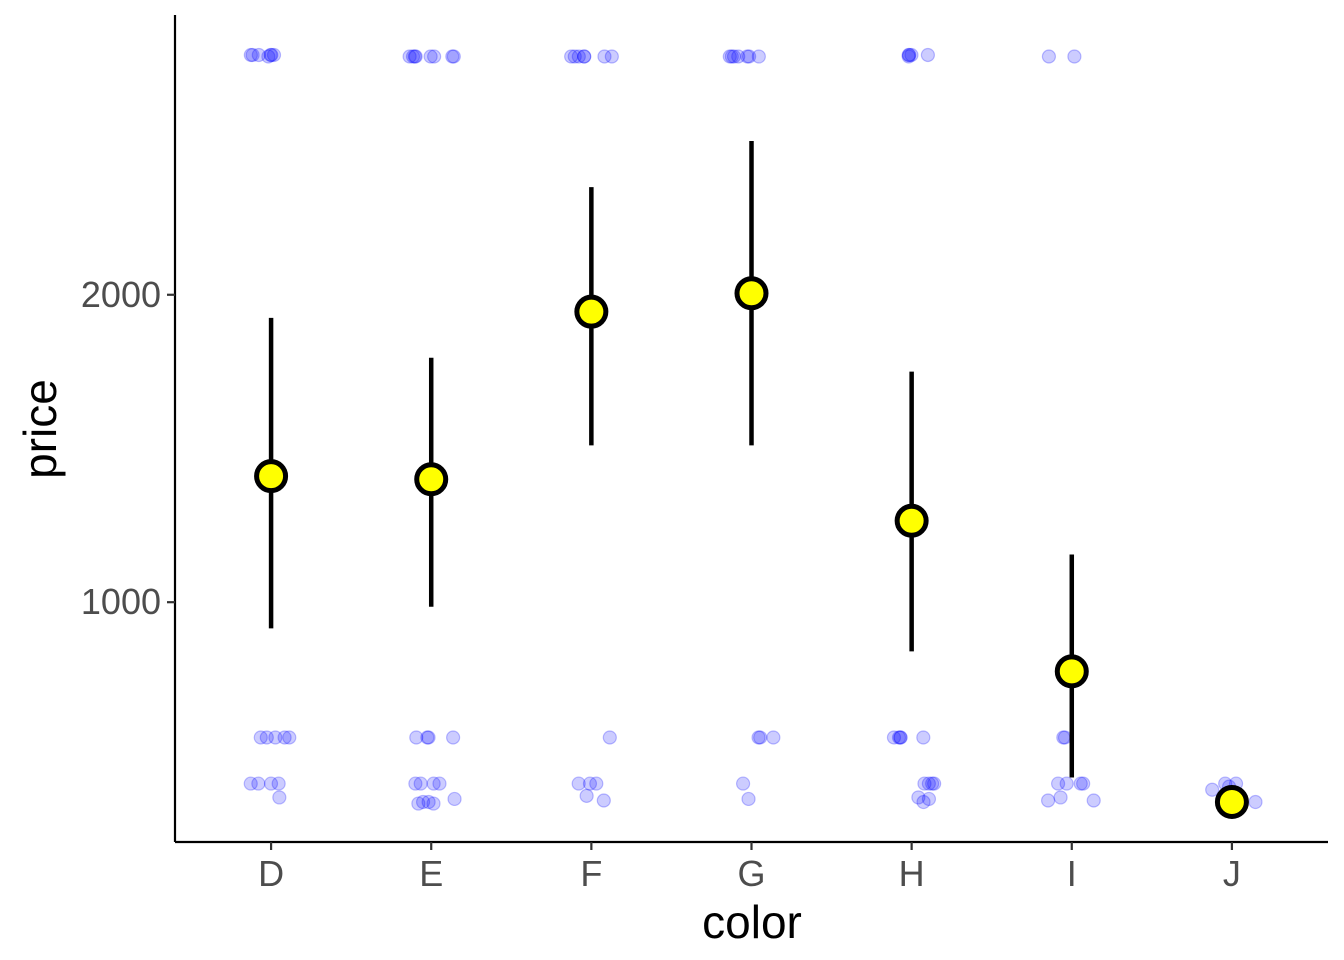  I want to click on x-tick-label: J, so click(1232, 873).